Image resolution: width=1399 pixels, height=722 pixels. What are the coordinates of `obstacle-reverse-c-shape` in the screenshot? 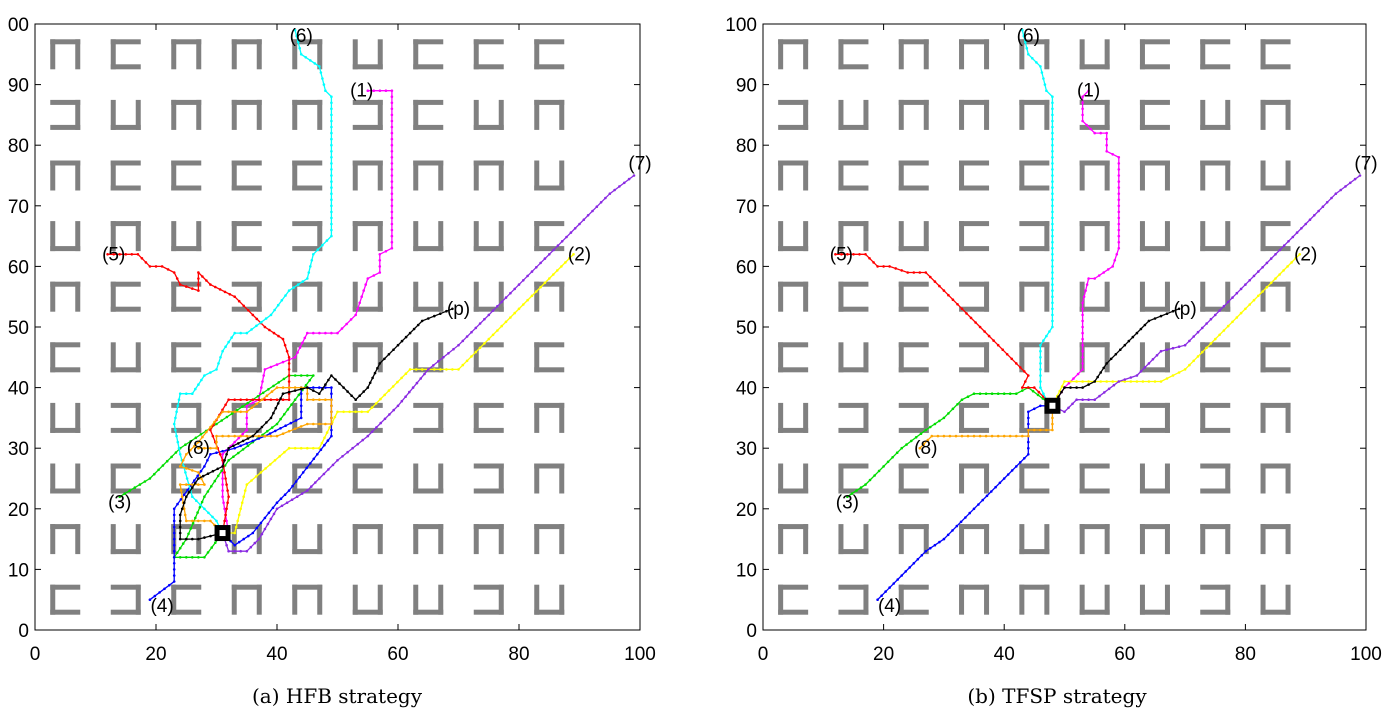 It's located at (974, 357).